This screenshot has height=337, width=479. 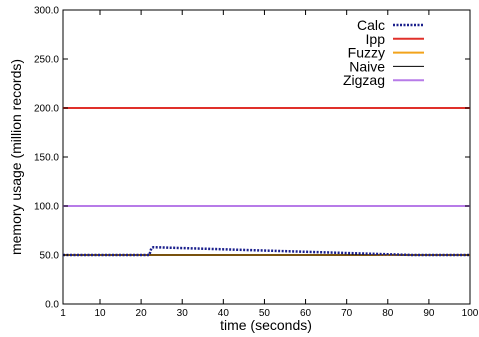 I want to click on legend-label-ipp: Ipp, so click(x=376, y=39).